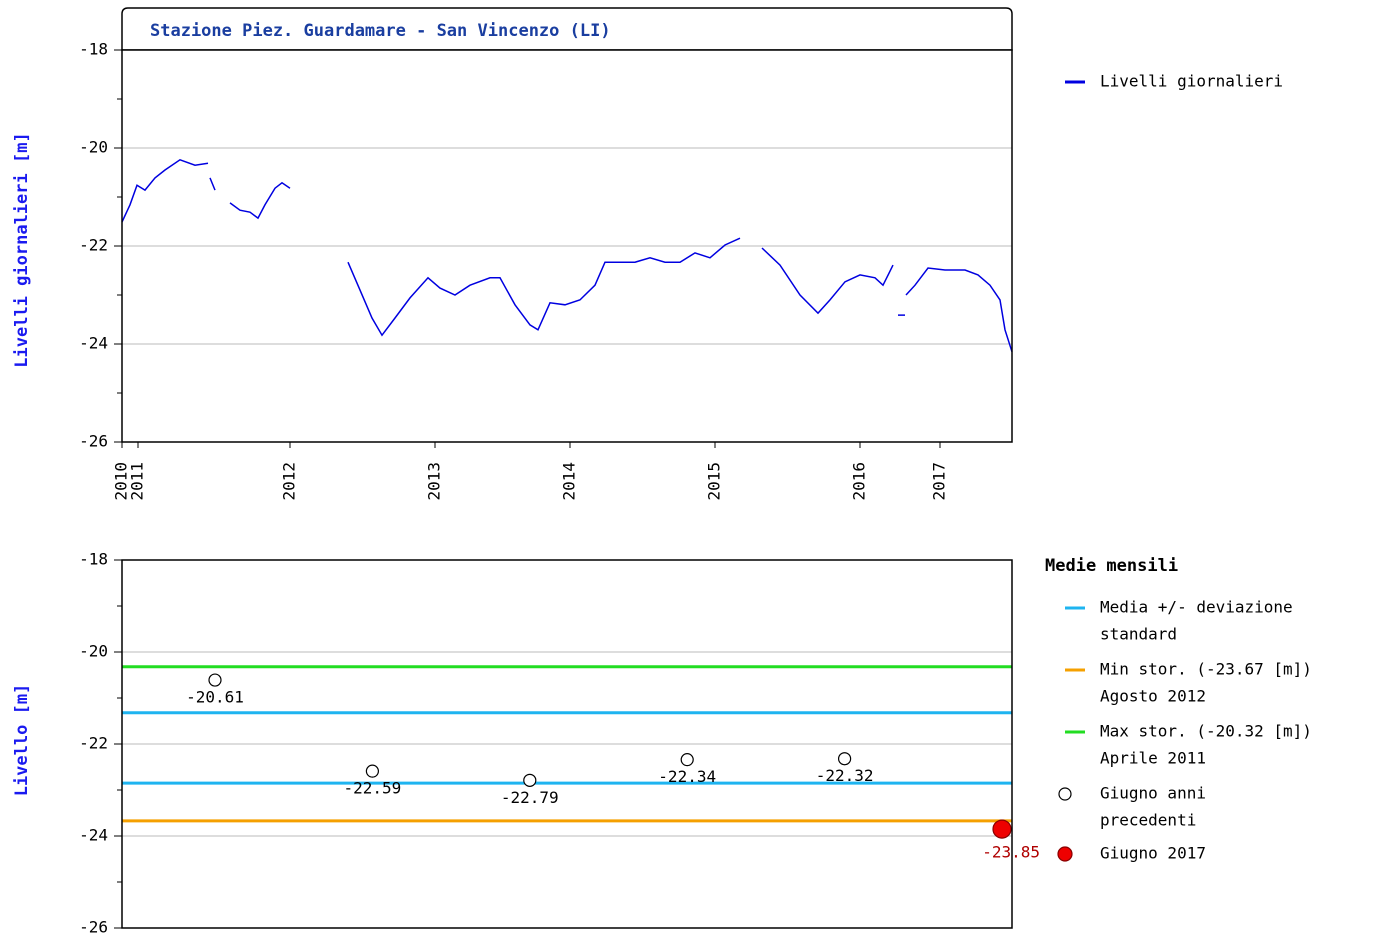 The height and width of the screenshot is (942, 1395). I want to click on legend-title: Medie mensili, so click(1111, 566).